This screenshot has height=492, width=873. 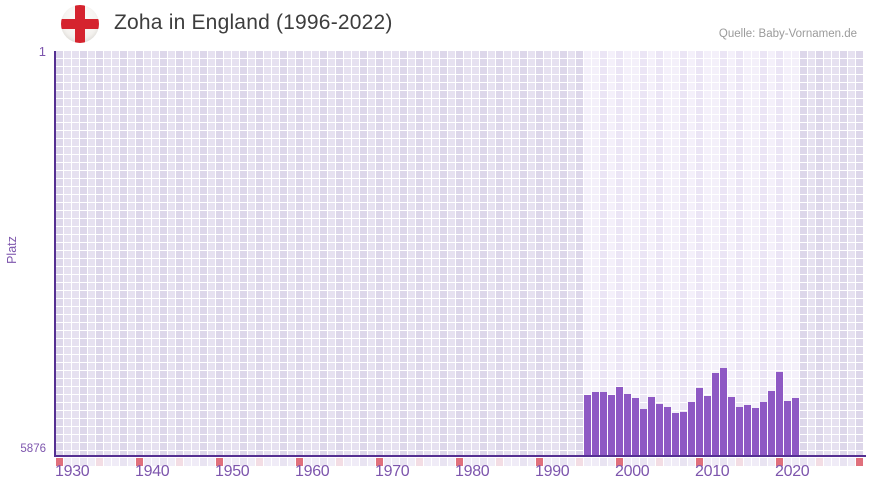 I want to click on axis-marker-cell-1995, so click(x=580, y=462).